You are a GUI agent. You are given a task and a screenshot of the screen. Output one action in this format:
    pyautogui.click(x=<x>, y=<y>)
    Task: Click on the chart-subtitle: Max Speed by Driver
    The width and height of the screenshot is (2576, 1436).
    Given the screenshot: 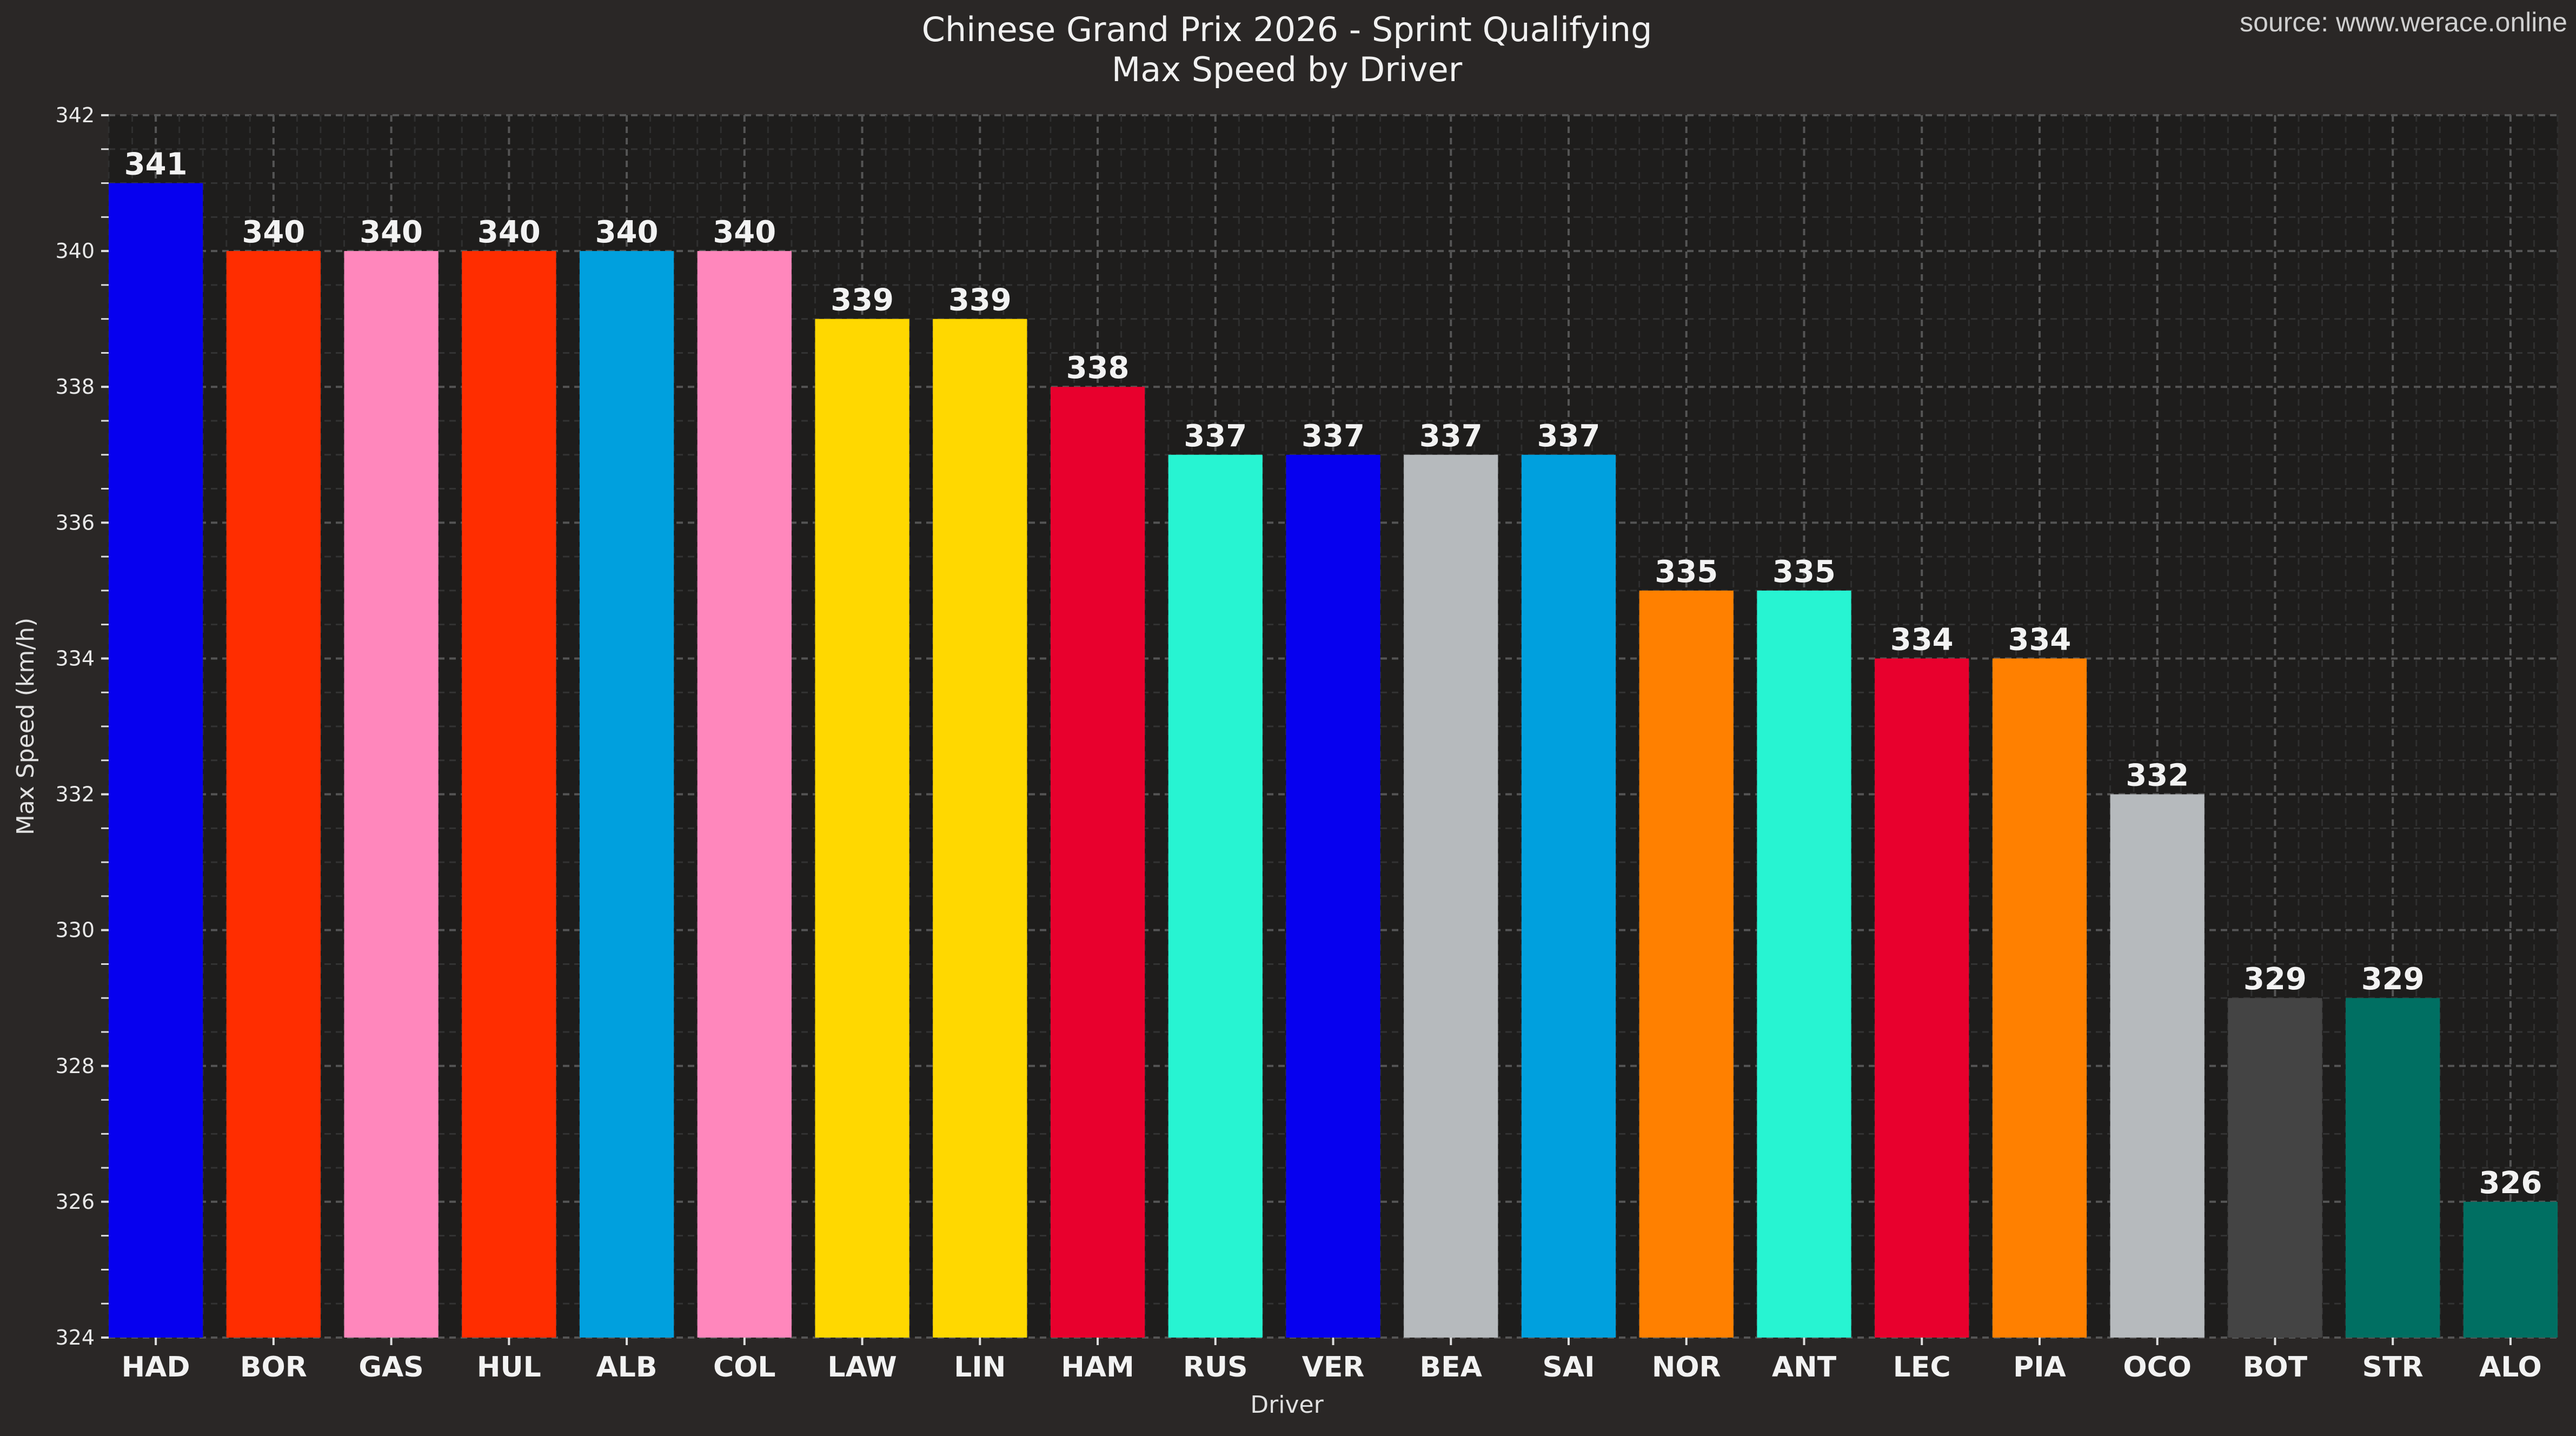 What is the action you would take?
    pyautogui.click(x=1287, y=69)
    